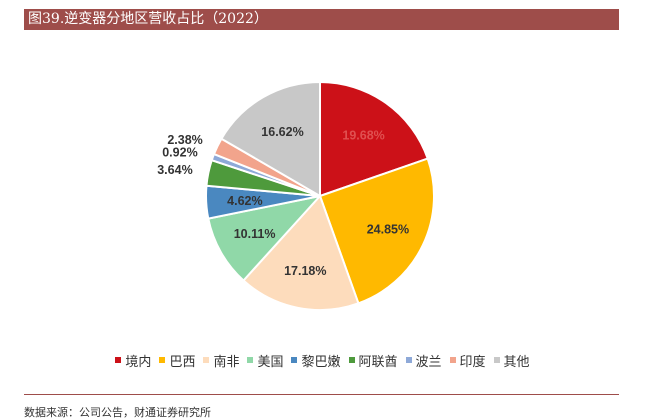  Describe the element at coordinates (378, 362) in the screenshot. I see `legend-label: 阿联酋` at that location.